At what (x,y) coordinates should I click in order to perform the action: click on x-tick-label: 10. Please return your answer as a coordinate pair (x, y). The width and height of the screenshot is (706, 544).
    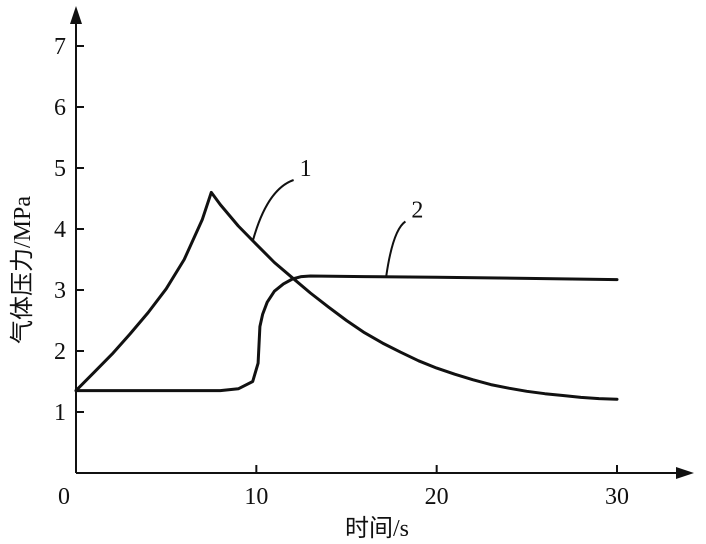
    Looking at the image, I should click on (256, 497).